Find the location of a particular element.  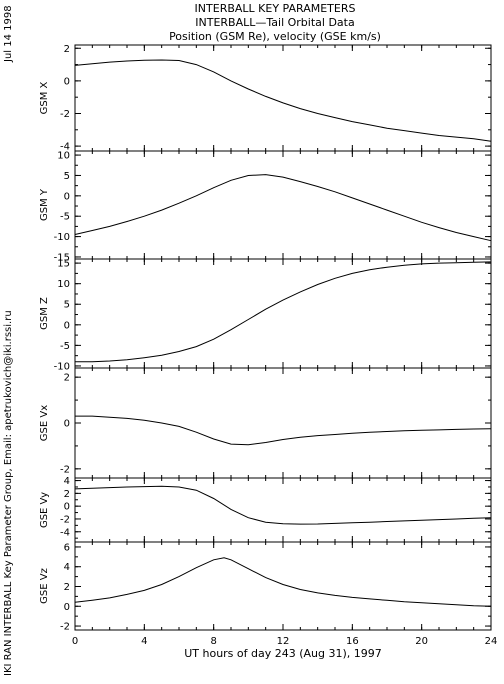

y-axis-label: GSE Vz is located at coordinates (44, 586).